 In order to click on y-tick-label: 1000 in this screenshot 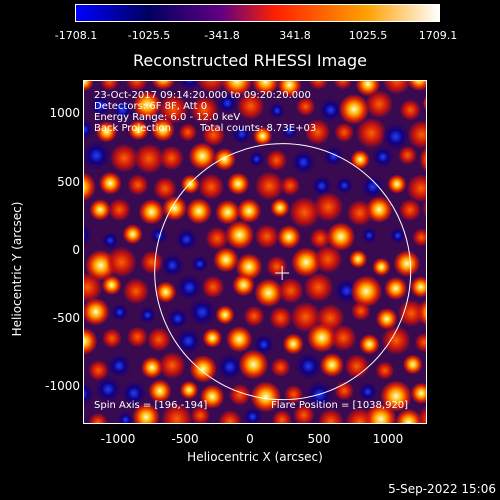, I will do `click(64, 113)`.